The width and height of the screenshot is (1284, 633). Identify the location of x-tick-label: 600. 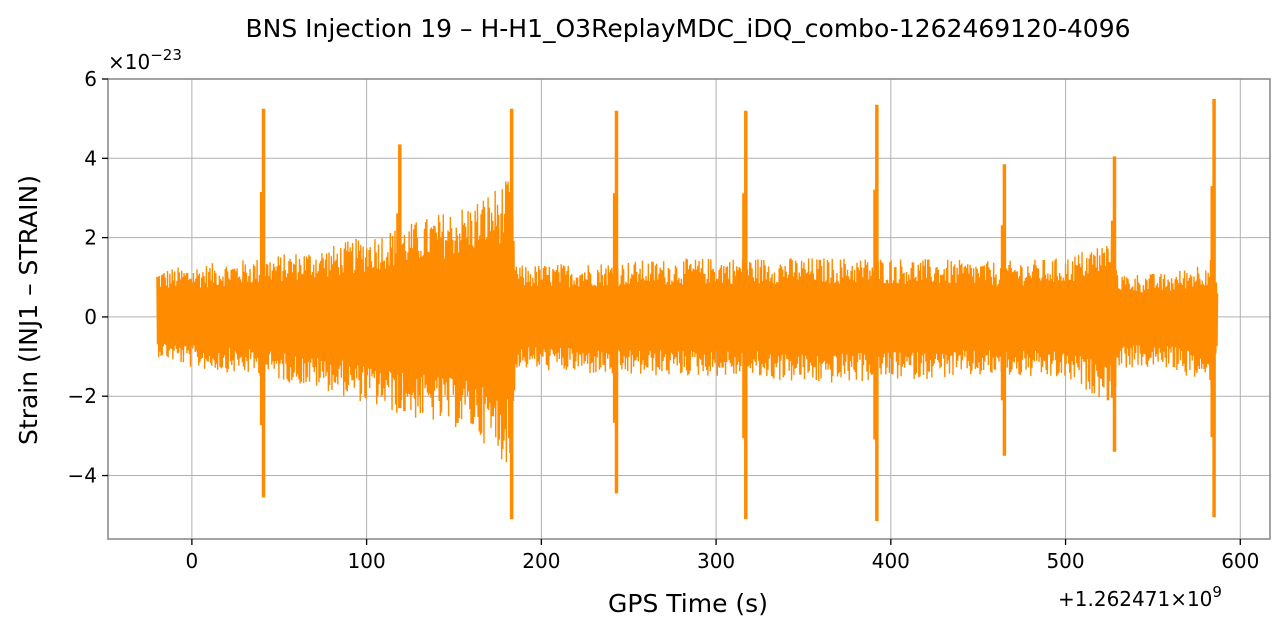
(1240, 561).